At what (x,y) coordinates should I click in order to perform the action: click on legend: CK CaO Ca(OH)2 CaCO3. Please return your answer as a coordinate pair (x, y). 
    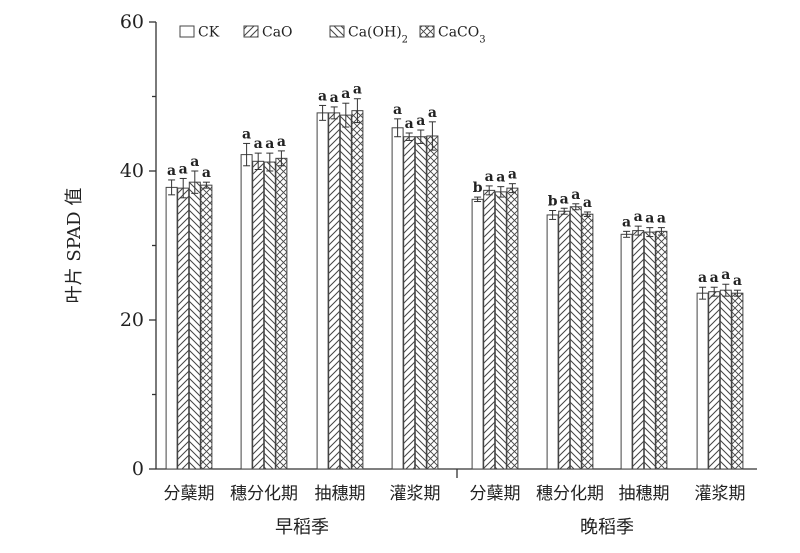
    Looking at the image, I should click on (332, 35).